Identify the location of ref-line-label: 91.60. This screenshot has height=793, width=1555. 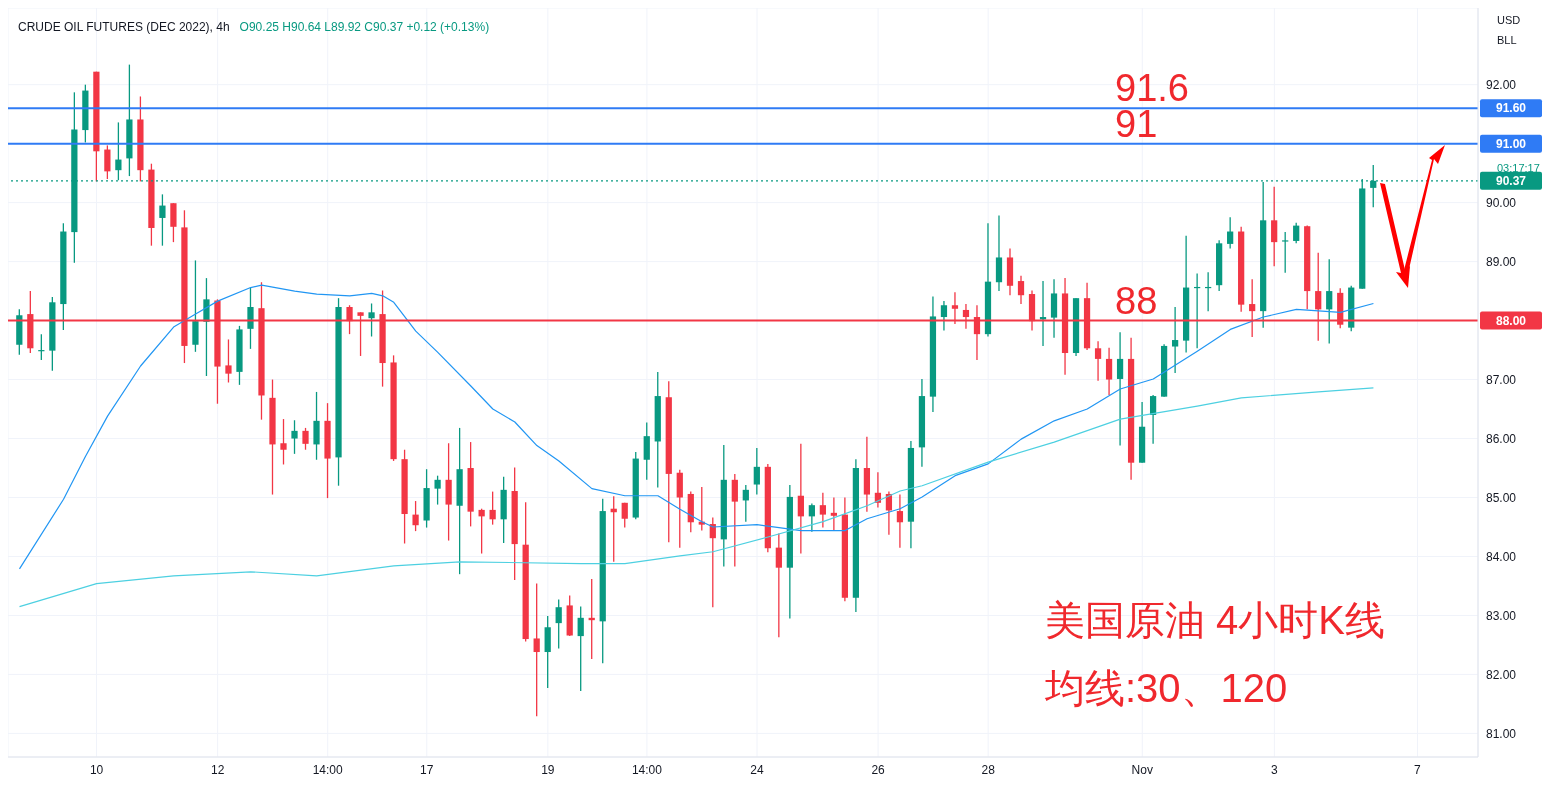
(1511, 108).